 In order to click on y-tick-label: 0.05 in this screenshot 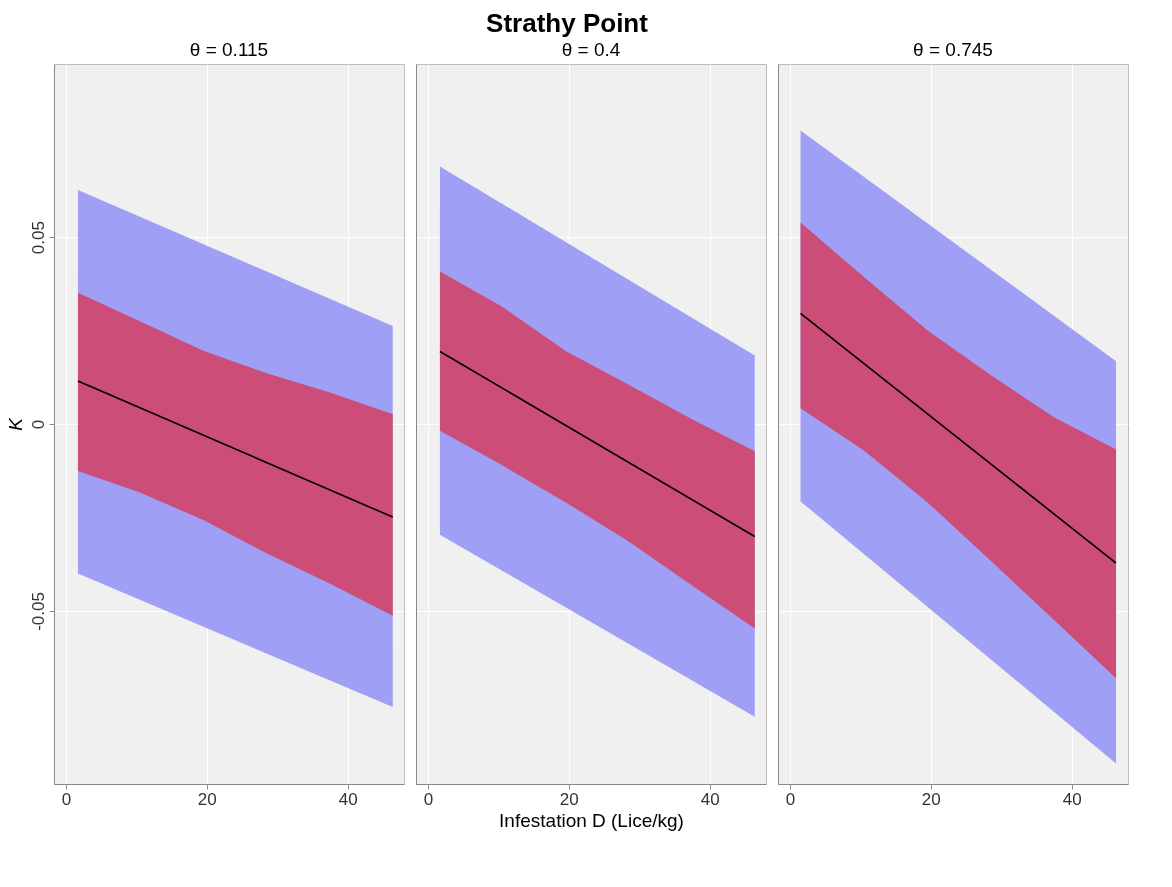, I will do `click(38, 238)`.